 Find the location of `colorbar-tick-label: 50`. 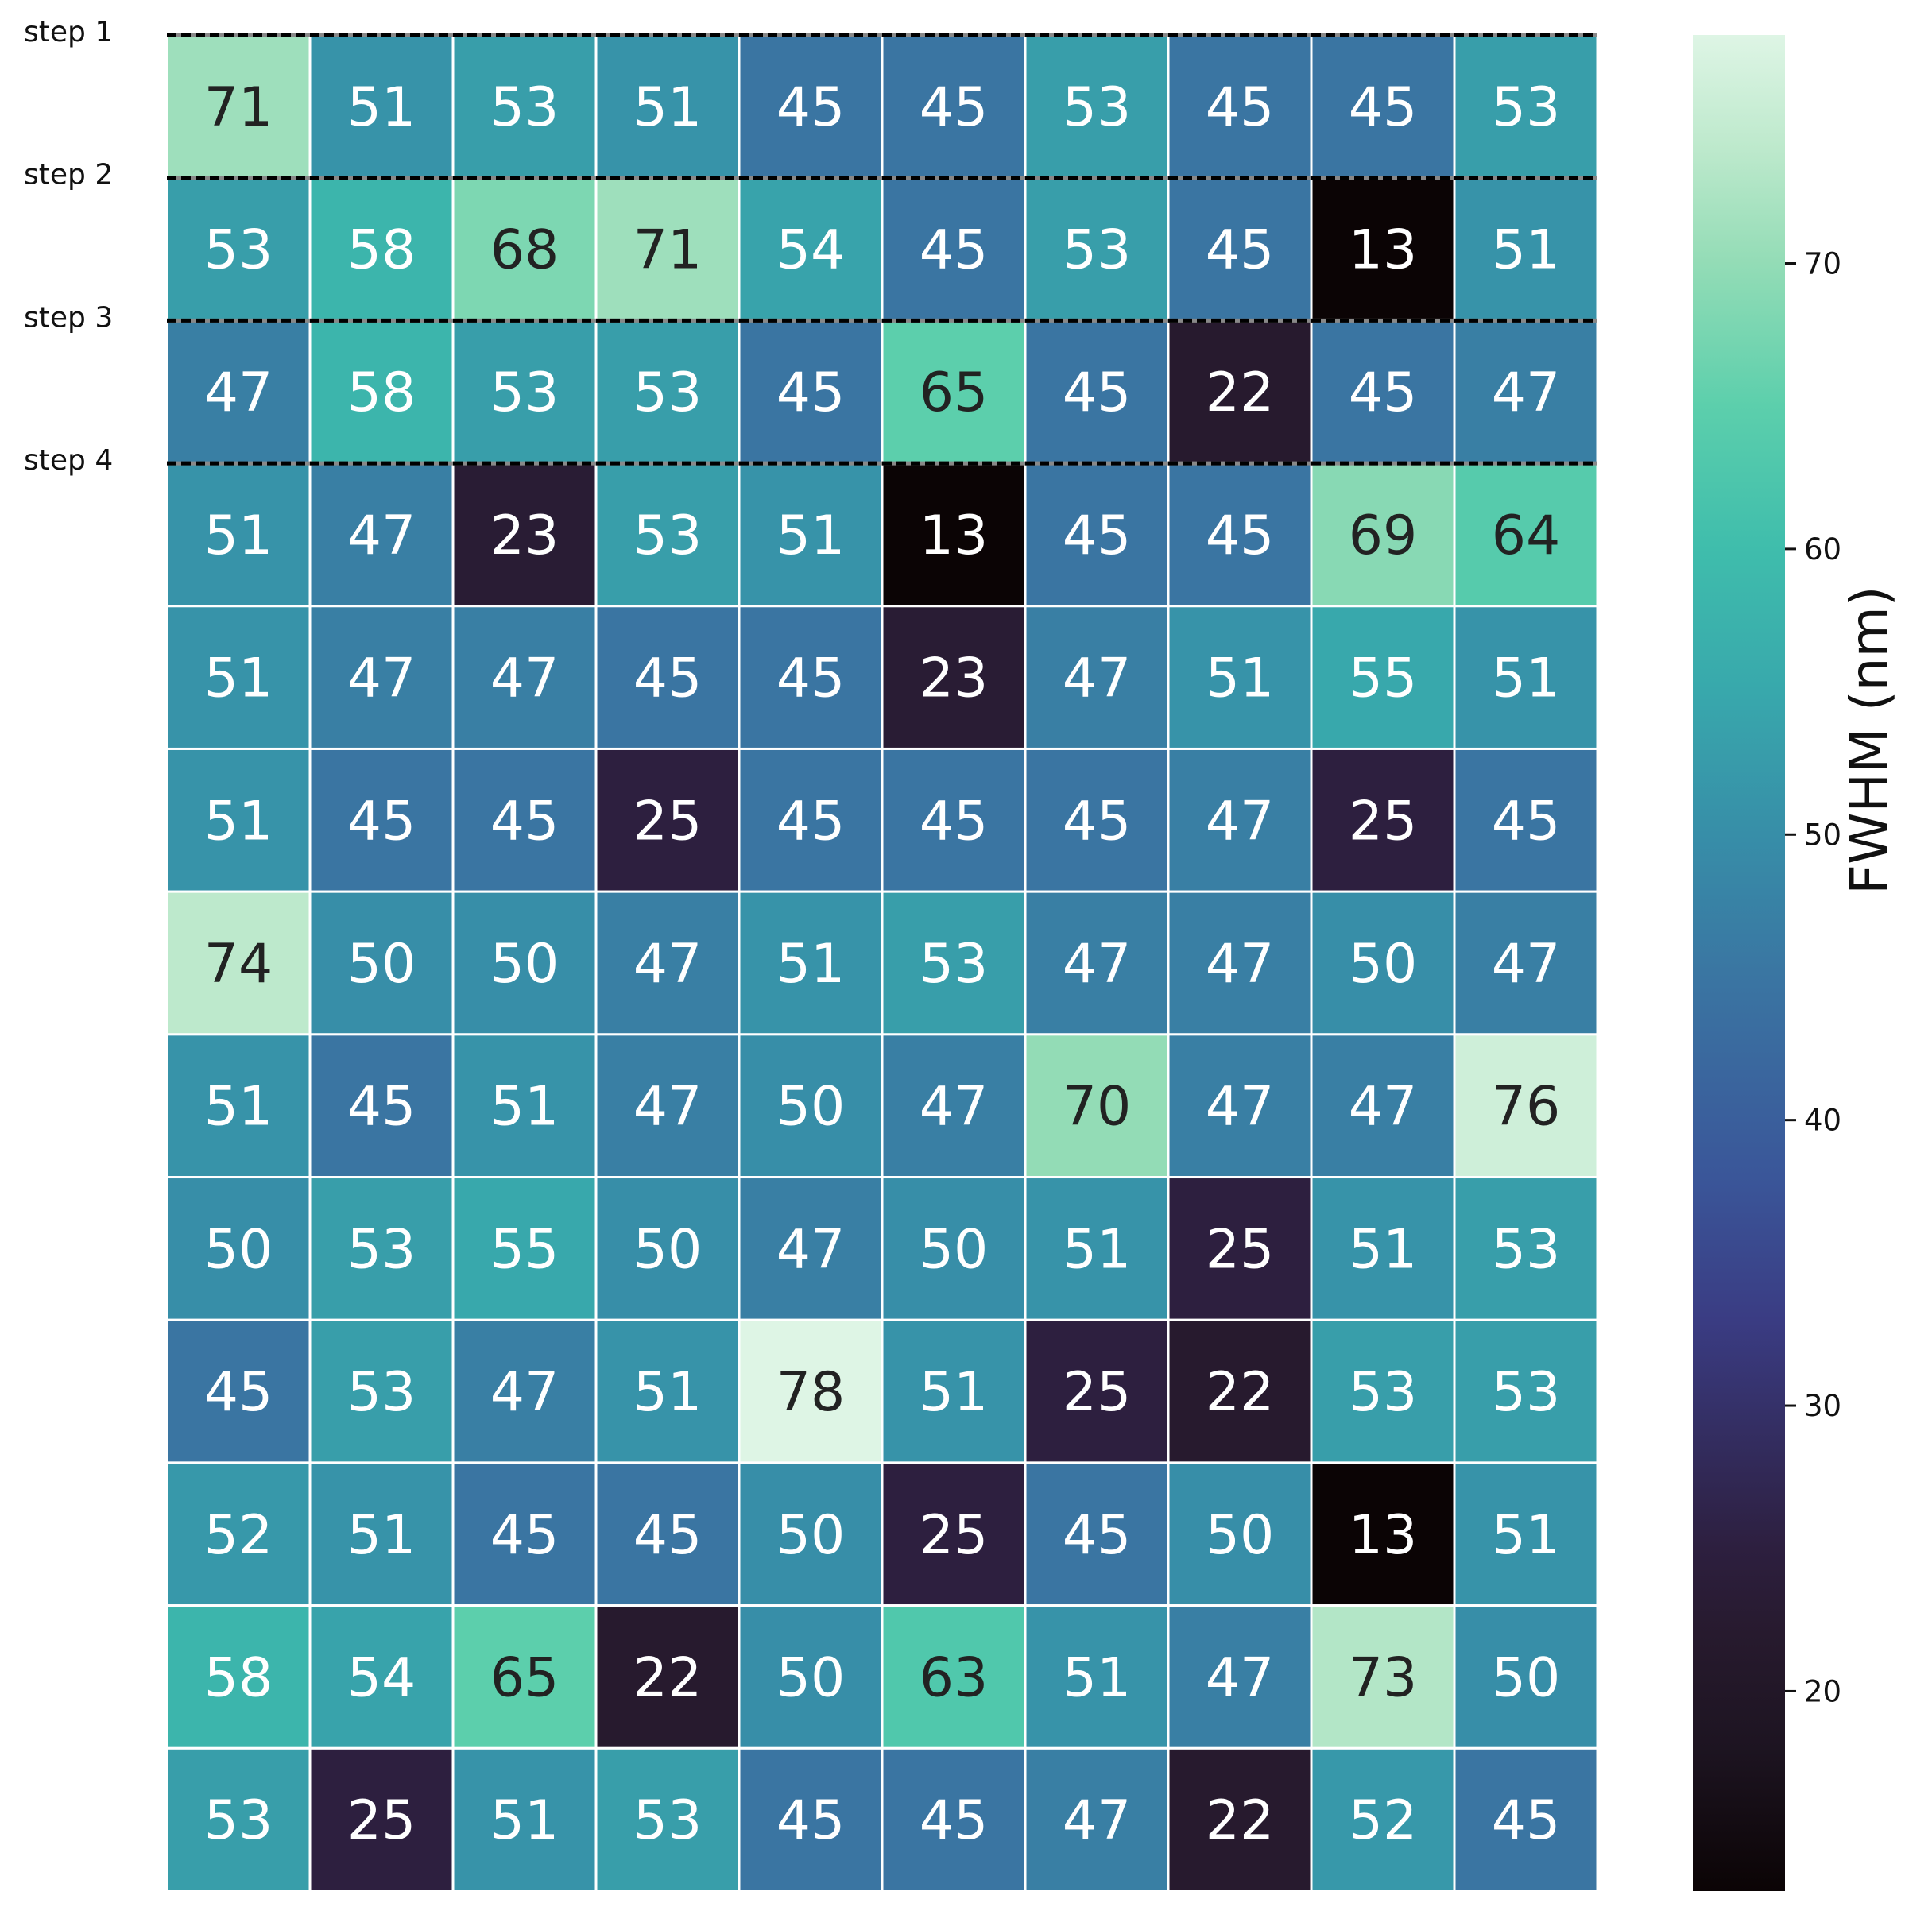

colorbar-tick-label: 50 is located at coordinates (1822, 835).